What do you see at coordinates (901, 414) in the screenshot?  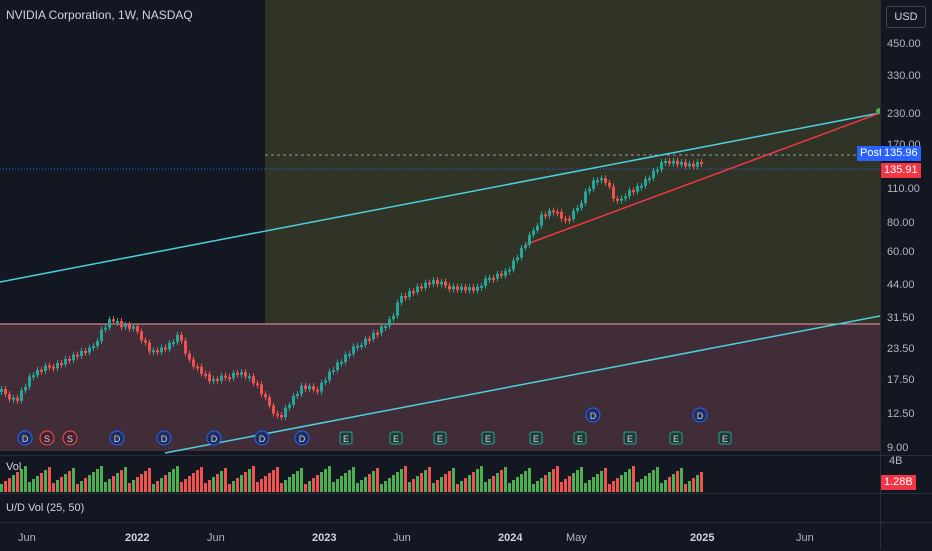 I see `price-tick: 12.50` at bounding box center [901, 414].